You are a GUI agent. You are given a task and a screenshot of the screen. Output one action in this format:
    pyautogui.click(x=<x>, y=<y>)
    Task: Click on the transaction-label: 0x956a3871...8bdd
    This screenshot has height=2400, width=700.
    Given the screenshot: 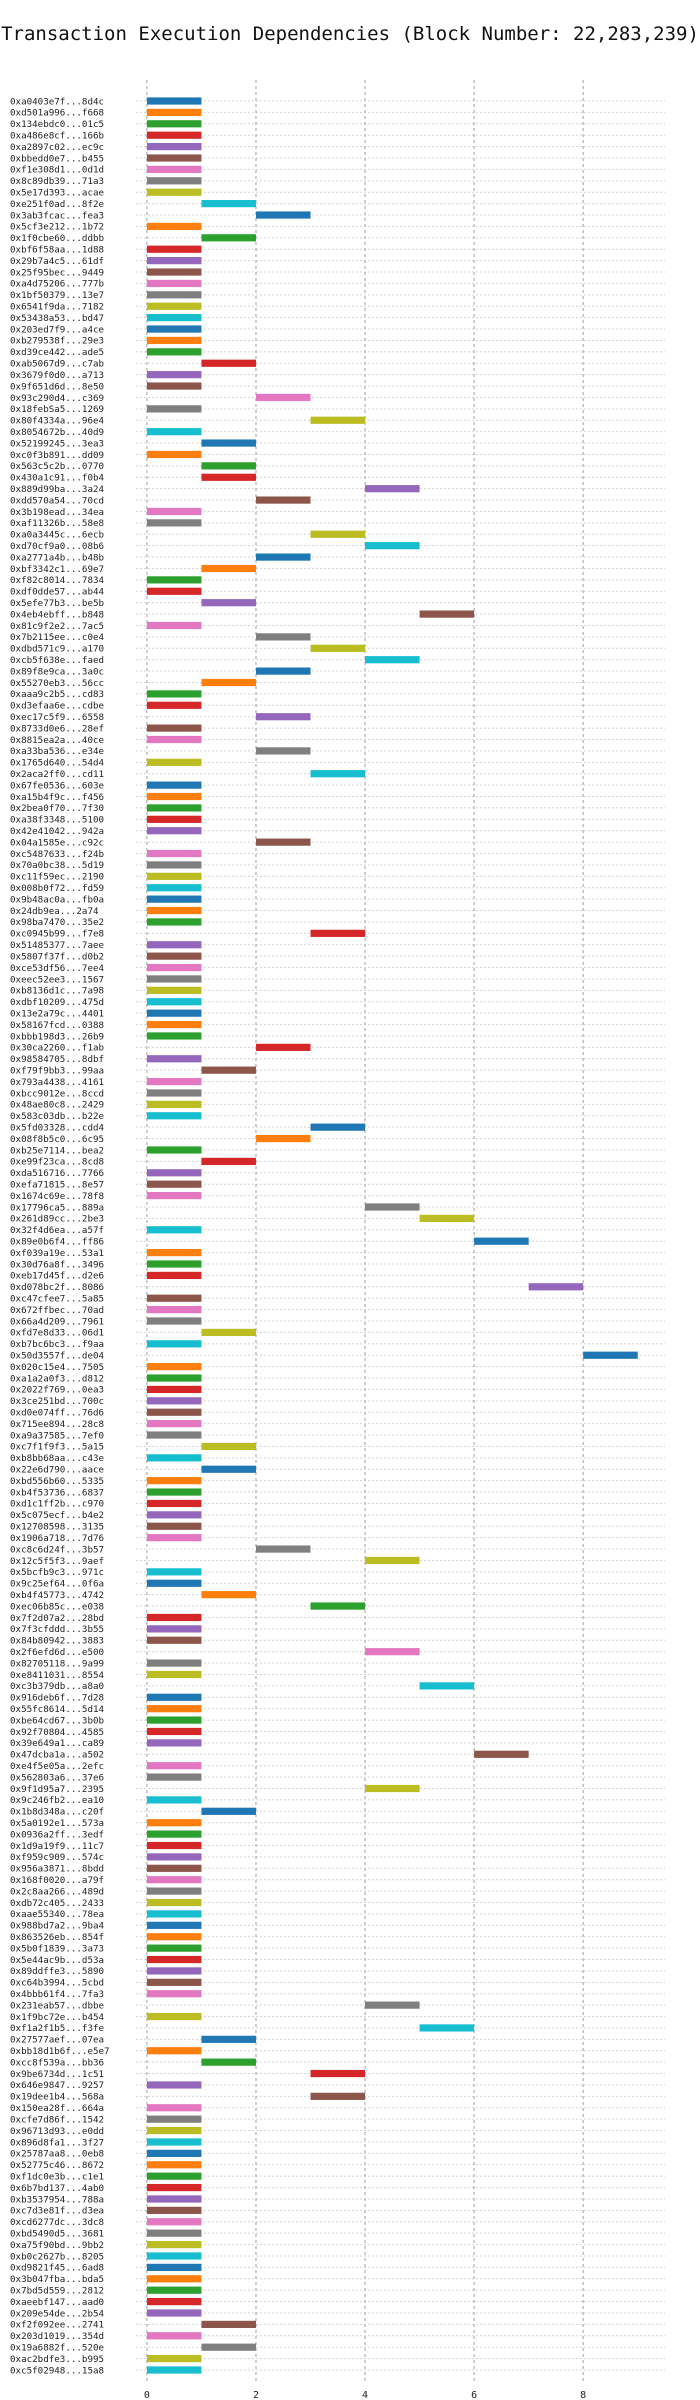 What is the action you would take?
    pyautogui.click(x=57, y=1869)
    